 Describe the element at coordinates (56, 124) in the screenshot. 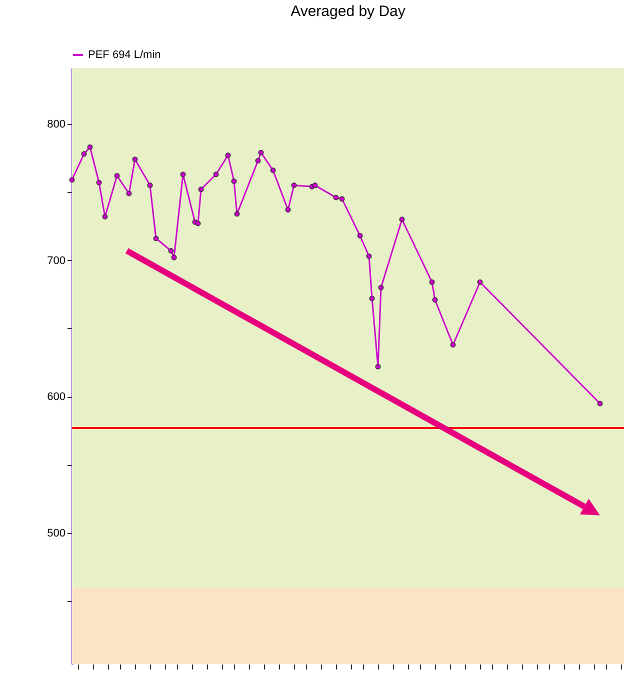

I see `y-tick-label: 800` at that location.